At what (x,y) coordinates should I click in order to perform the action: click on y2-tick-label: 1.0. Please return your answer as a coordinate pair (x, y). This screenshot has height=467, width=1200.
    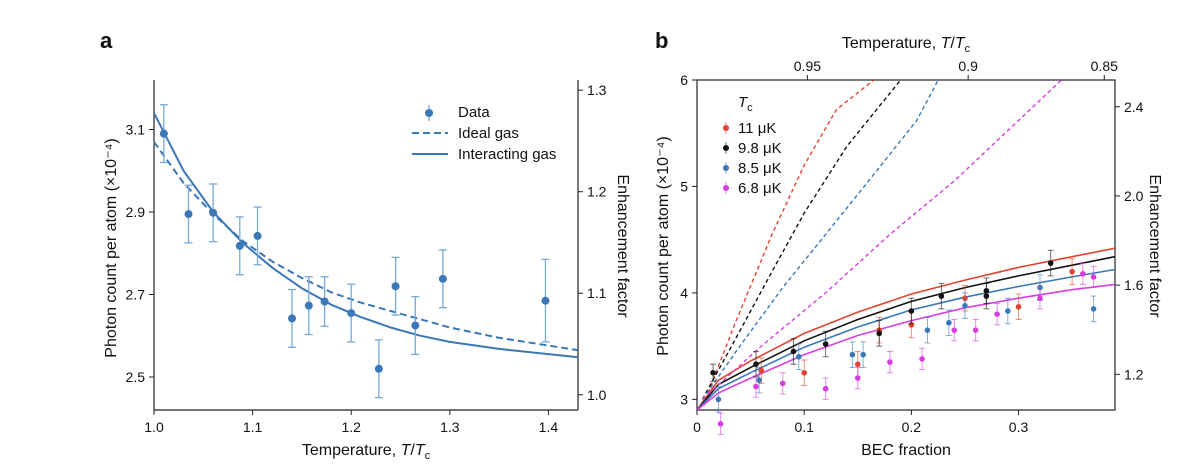
    Looking at the image, I should click on (597, 395).